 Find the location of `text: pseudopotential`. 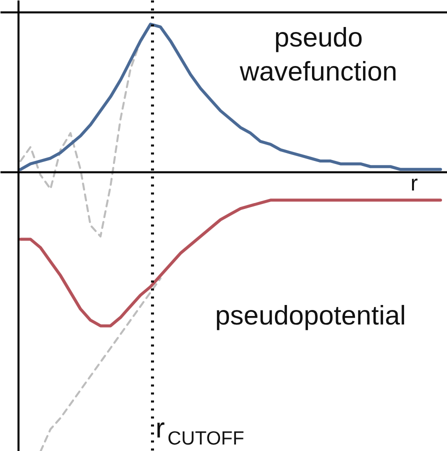

text: pseudopotential is located at coordinates (310, 315).